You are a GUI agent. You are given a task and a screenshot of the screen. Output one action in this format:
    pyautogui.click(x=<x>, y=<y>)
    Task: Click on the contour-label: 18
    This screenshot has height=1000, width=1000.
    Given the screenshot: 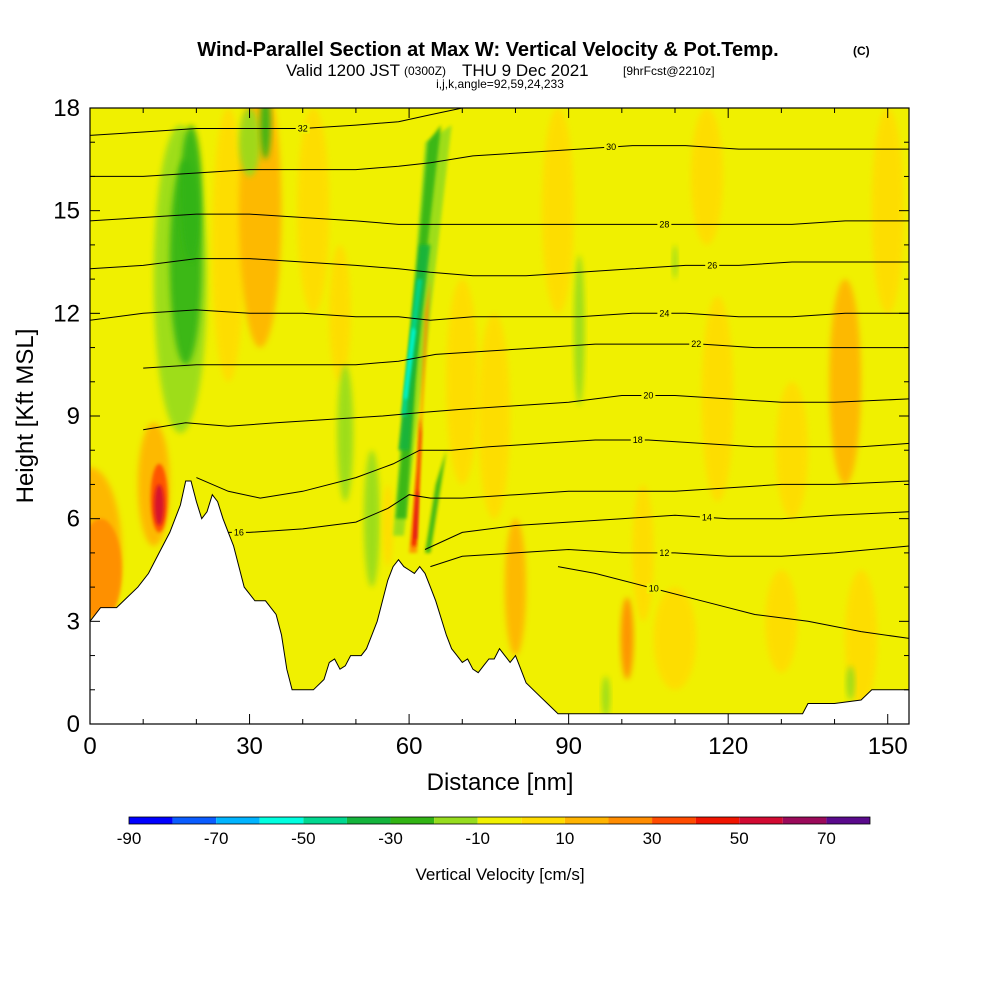 What is the action you would take?
    pyautogui.click(x=638, y=440)
    